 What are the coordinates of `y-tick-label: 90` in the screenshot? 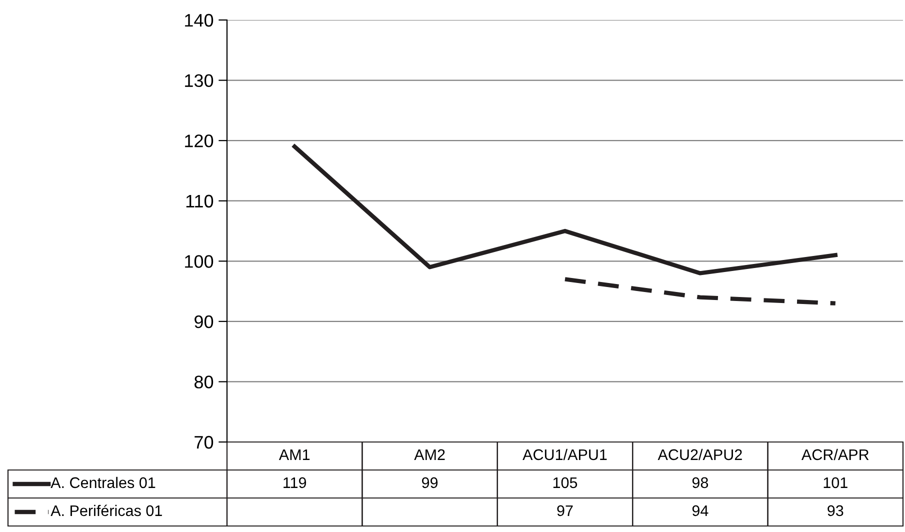 It's located at (204, 321).